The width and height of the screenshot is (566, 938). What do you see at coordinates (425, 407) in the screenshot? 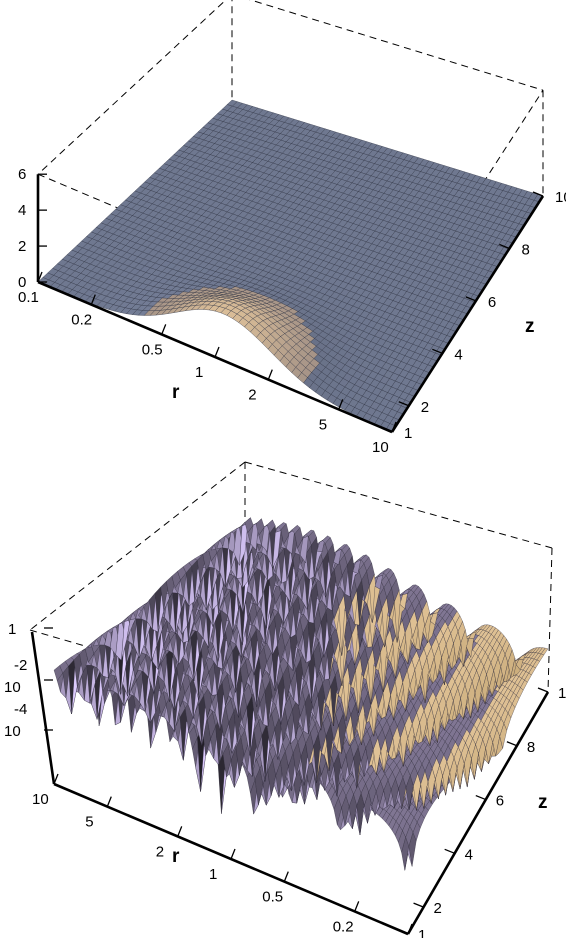
I see `z-tick-label: 2` at bounding box center [425, 407].